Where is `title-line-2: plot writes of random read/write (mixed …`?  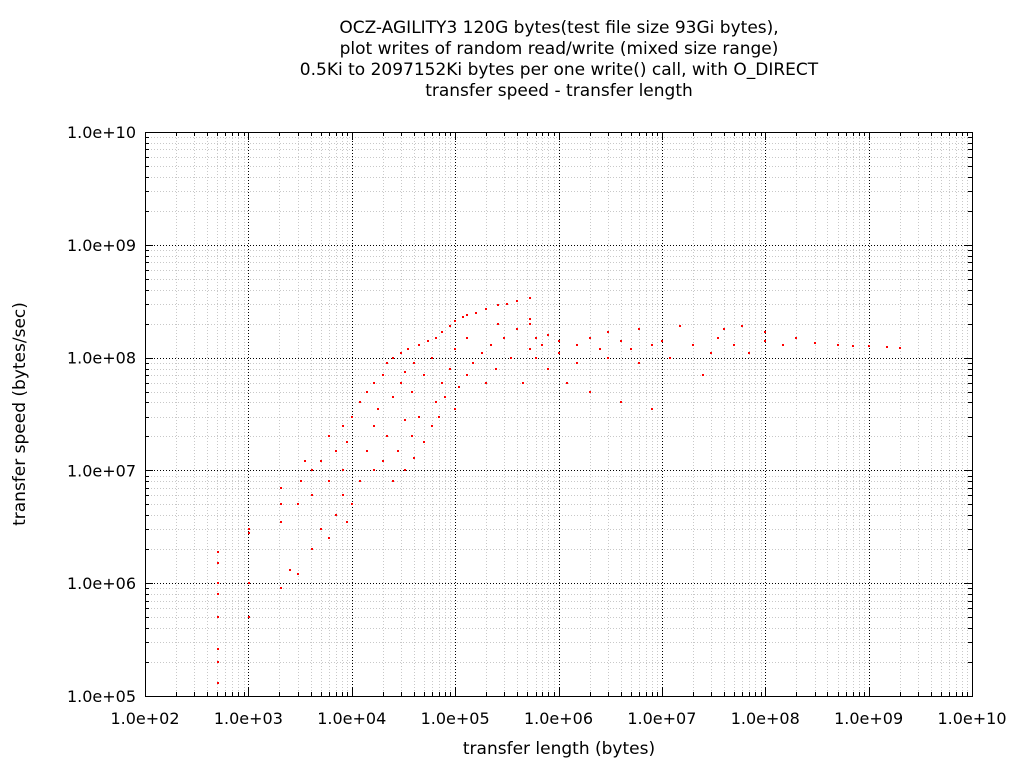 title-line-2: plot writes of random read/write (mixed … is located at coordinates (559, 49).